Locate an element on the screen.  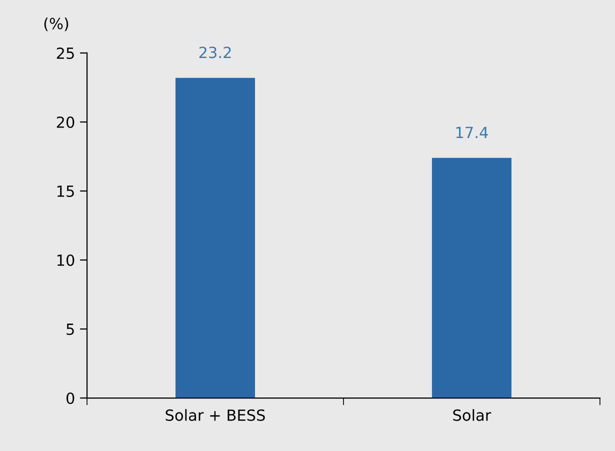
data-label: 17.4 is located at coordinates (472, 132).